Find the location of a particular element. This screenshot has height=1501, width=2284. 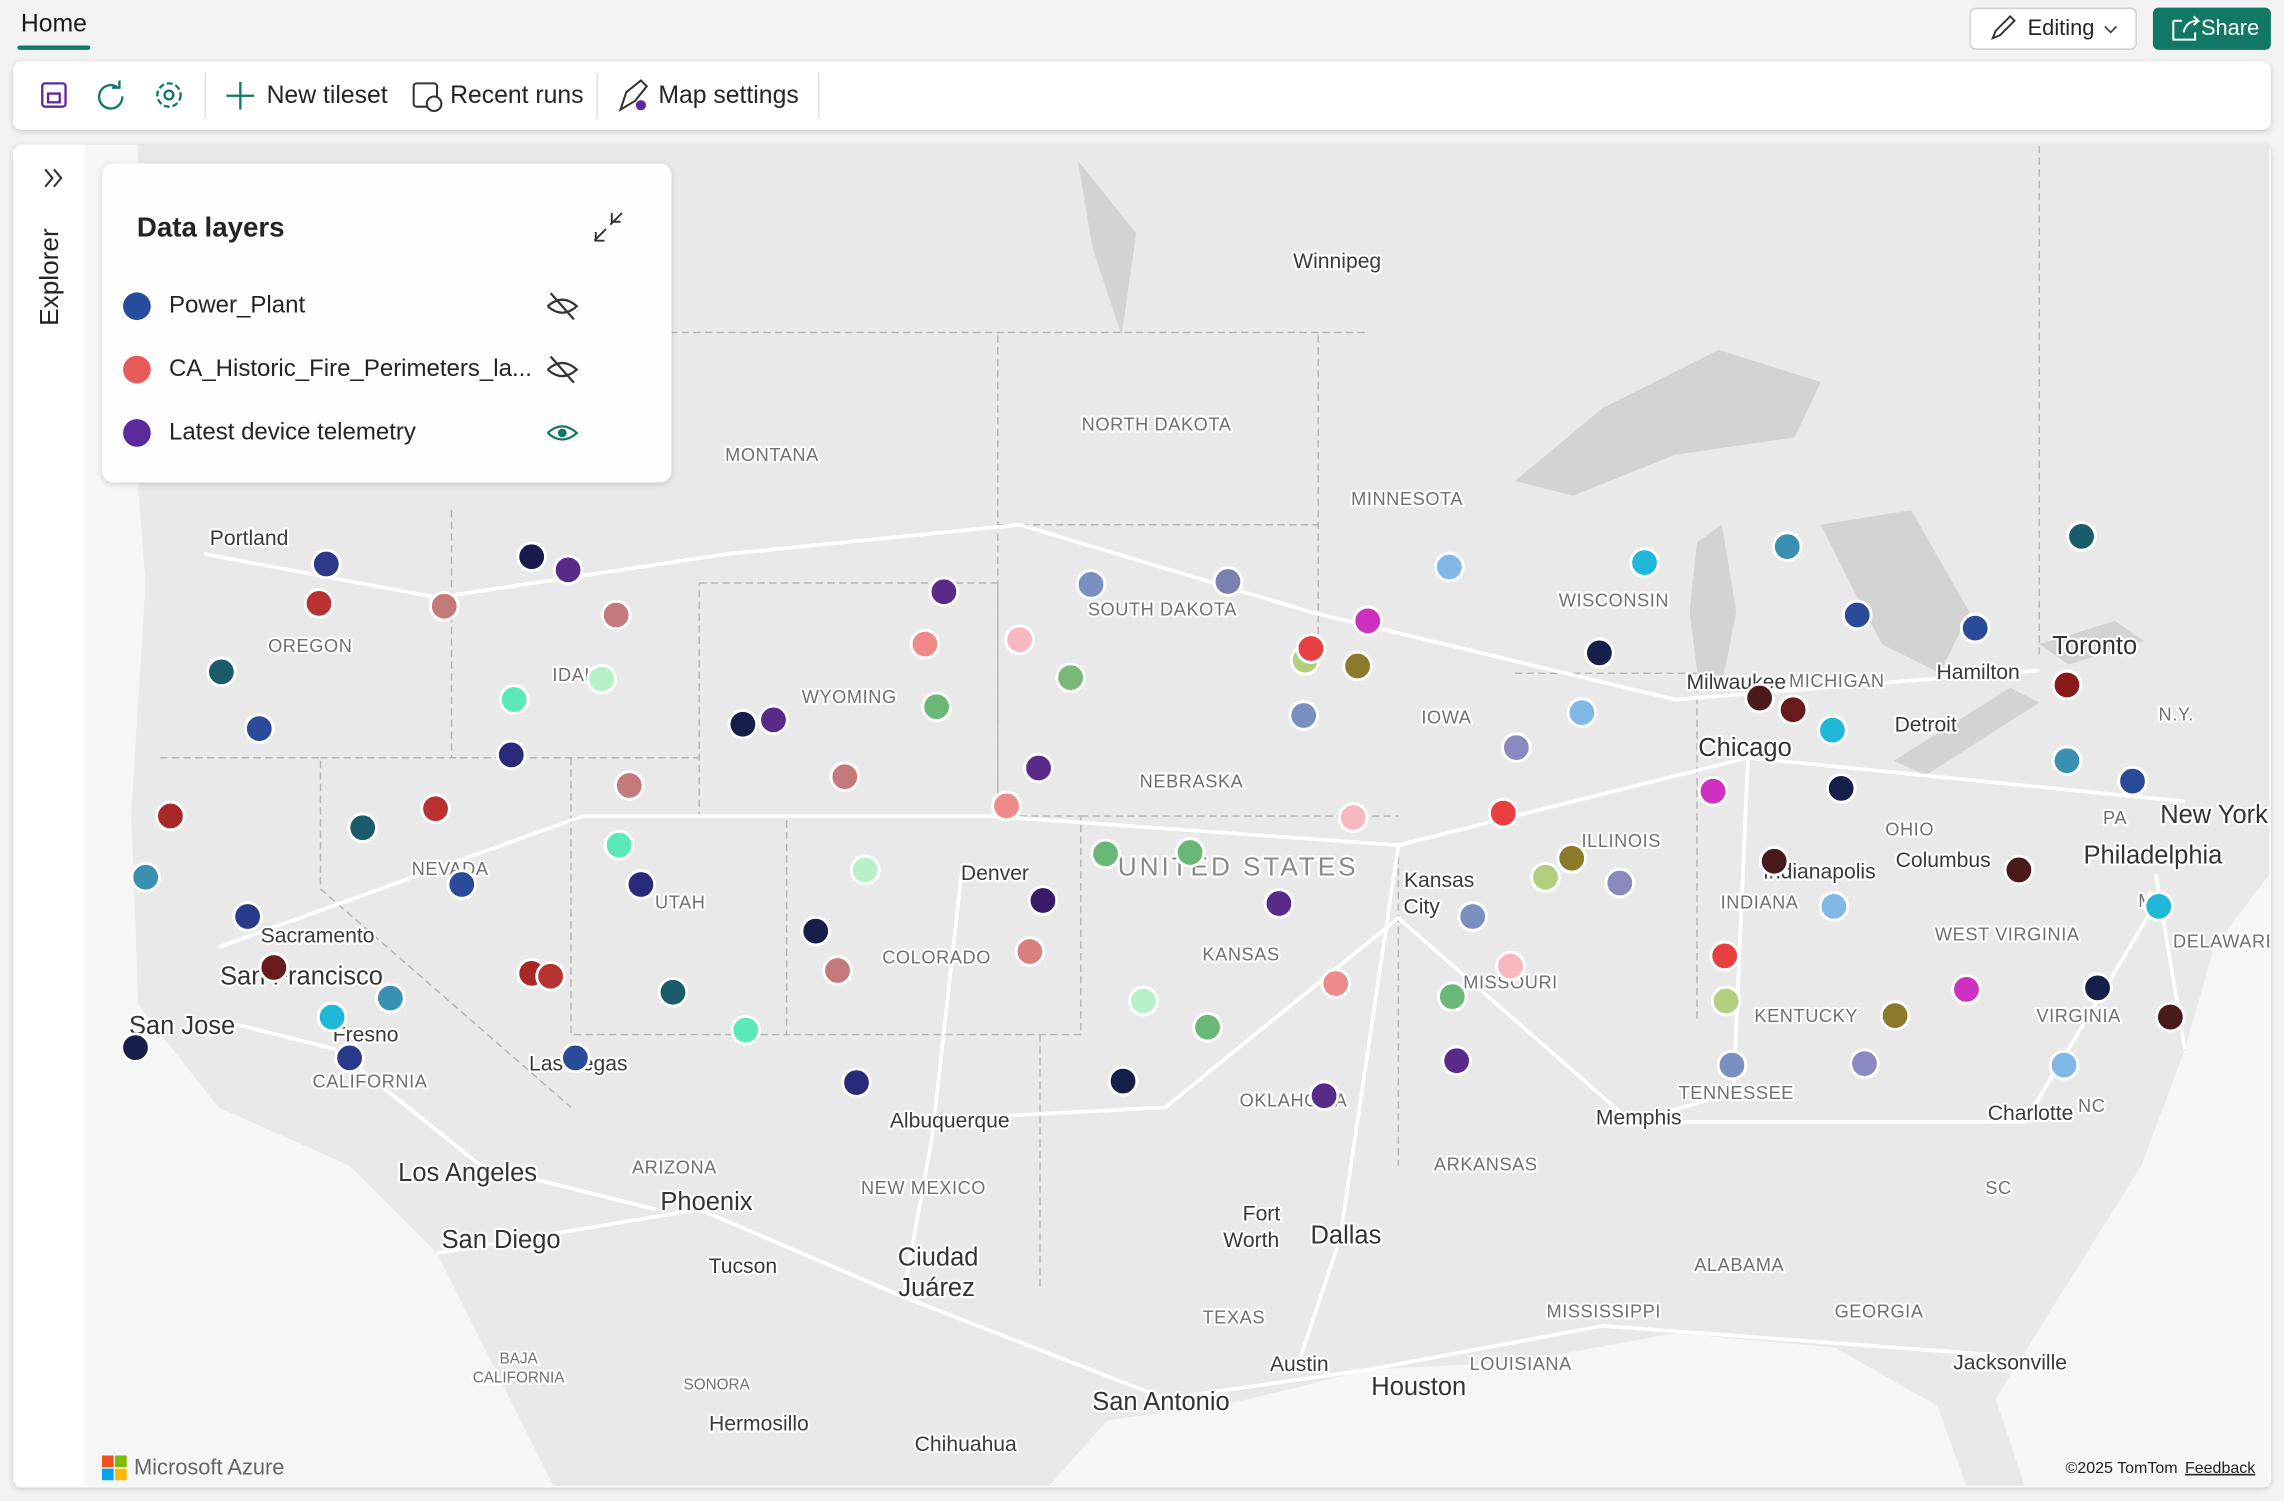

save-icon is located at coordinates (54, 95).